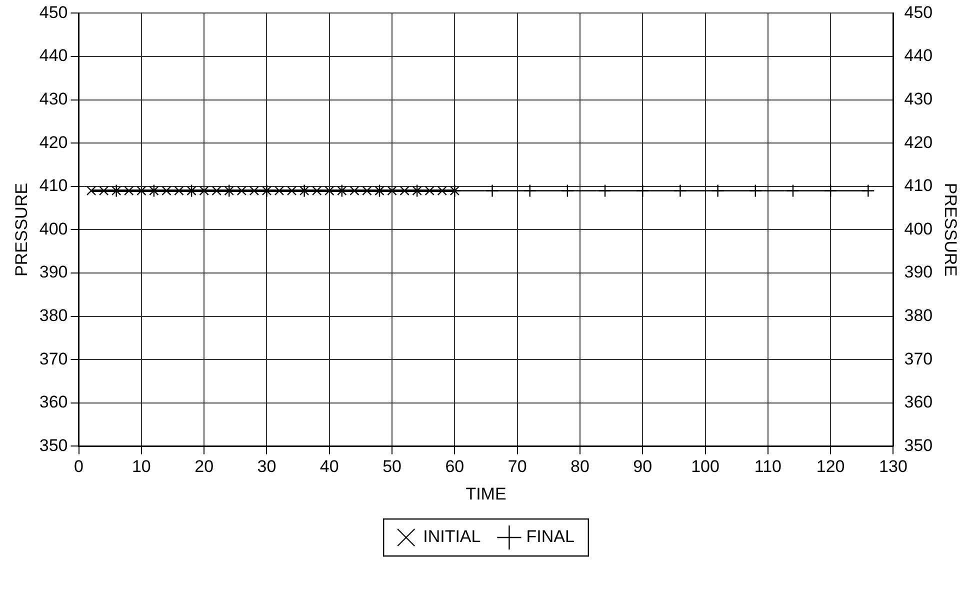 The width and height of the screenshot is (972, 596). I want to click on y-tick-label: 410, so click(53, 186).